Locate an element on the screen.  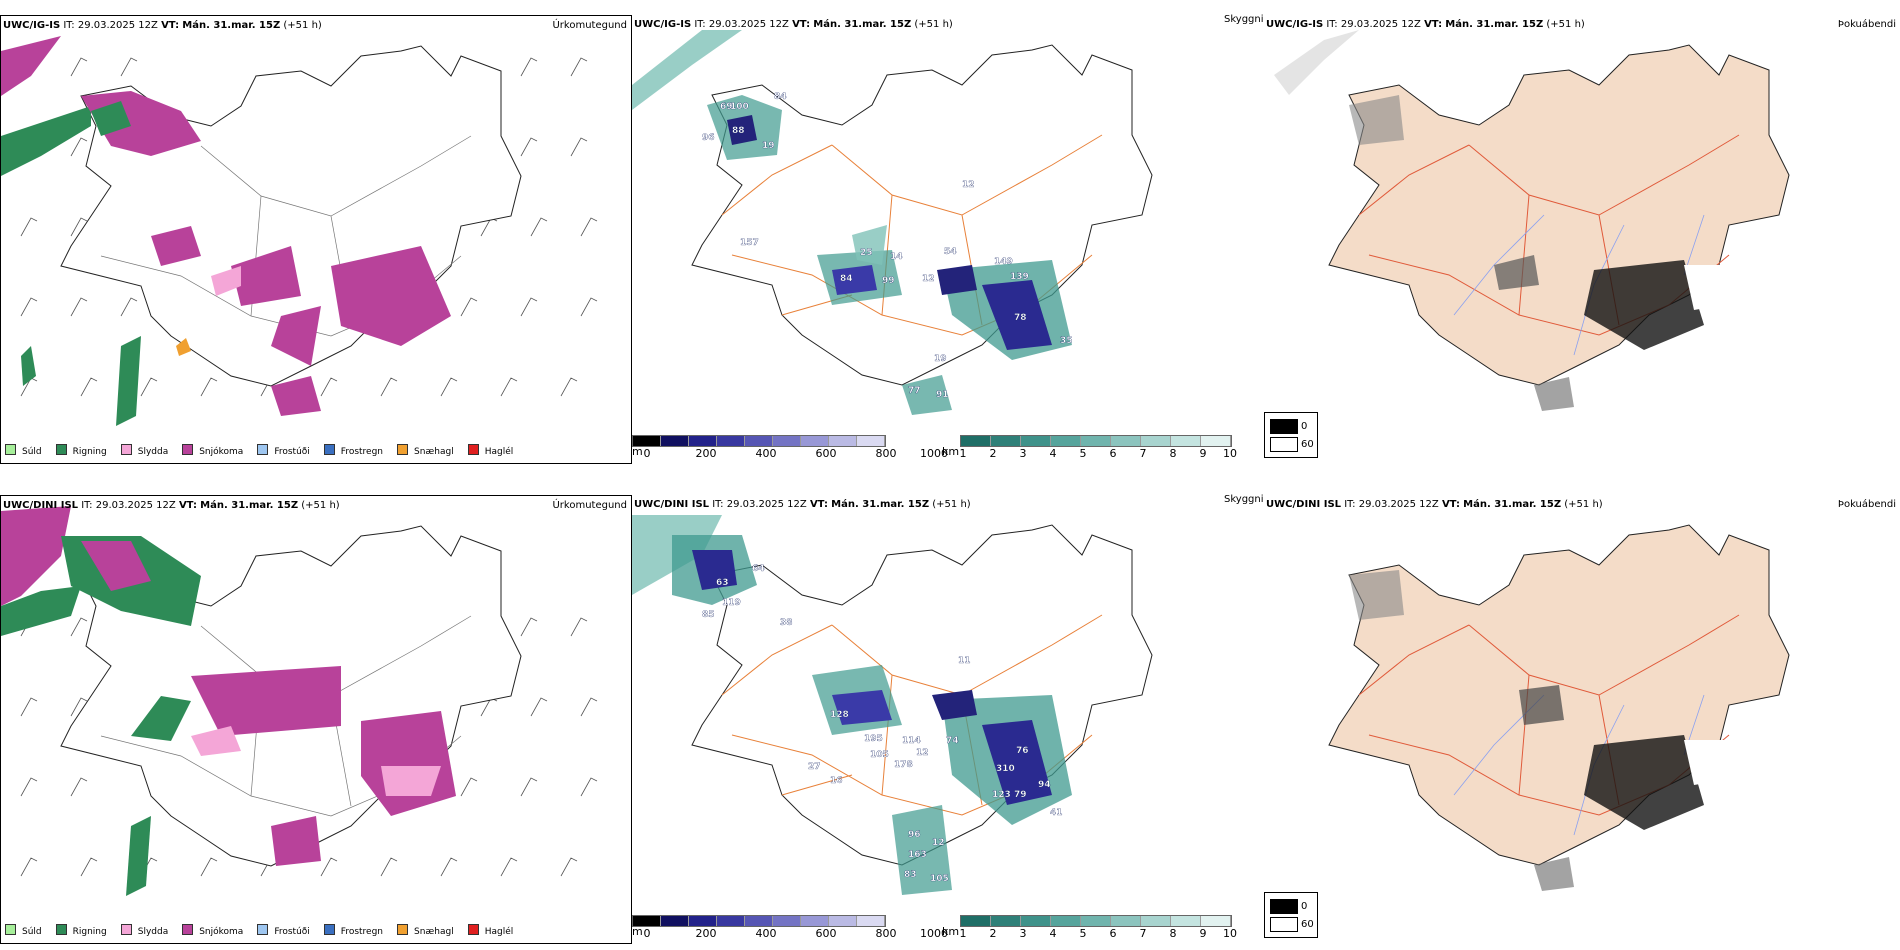
label: 77 is located at coordinates (914, 391).